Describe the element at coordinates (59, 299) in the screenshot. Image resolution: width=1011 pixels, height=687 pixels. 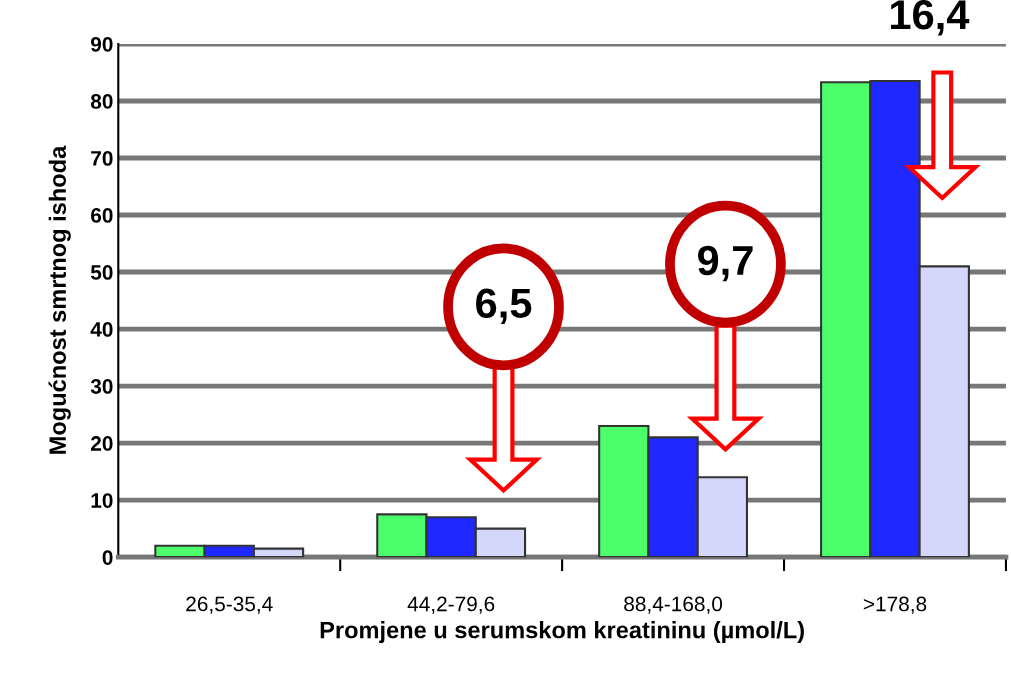
I see `y-axis-title: Mogućnost smrtnog ishoda` at that location.